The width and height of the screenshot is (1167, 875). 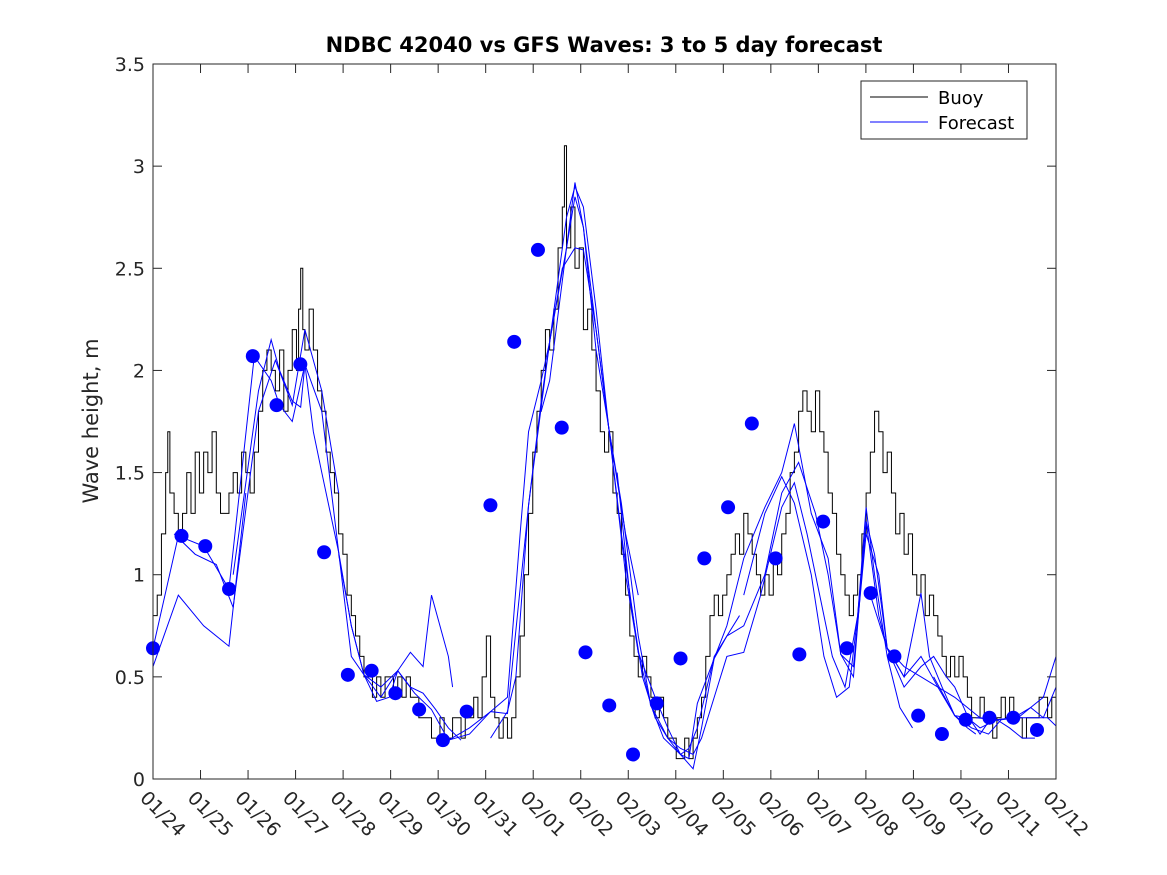 I want to click on x-tick-label: 01/24, so click(x=162, y=814).